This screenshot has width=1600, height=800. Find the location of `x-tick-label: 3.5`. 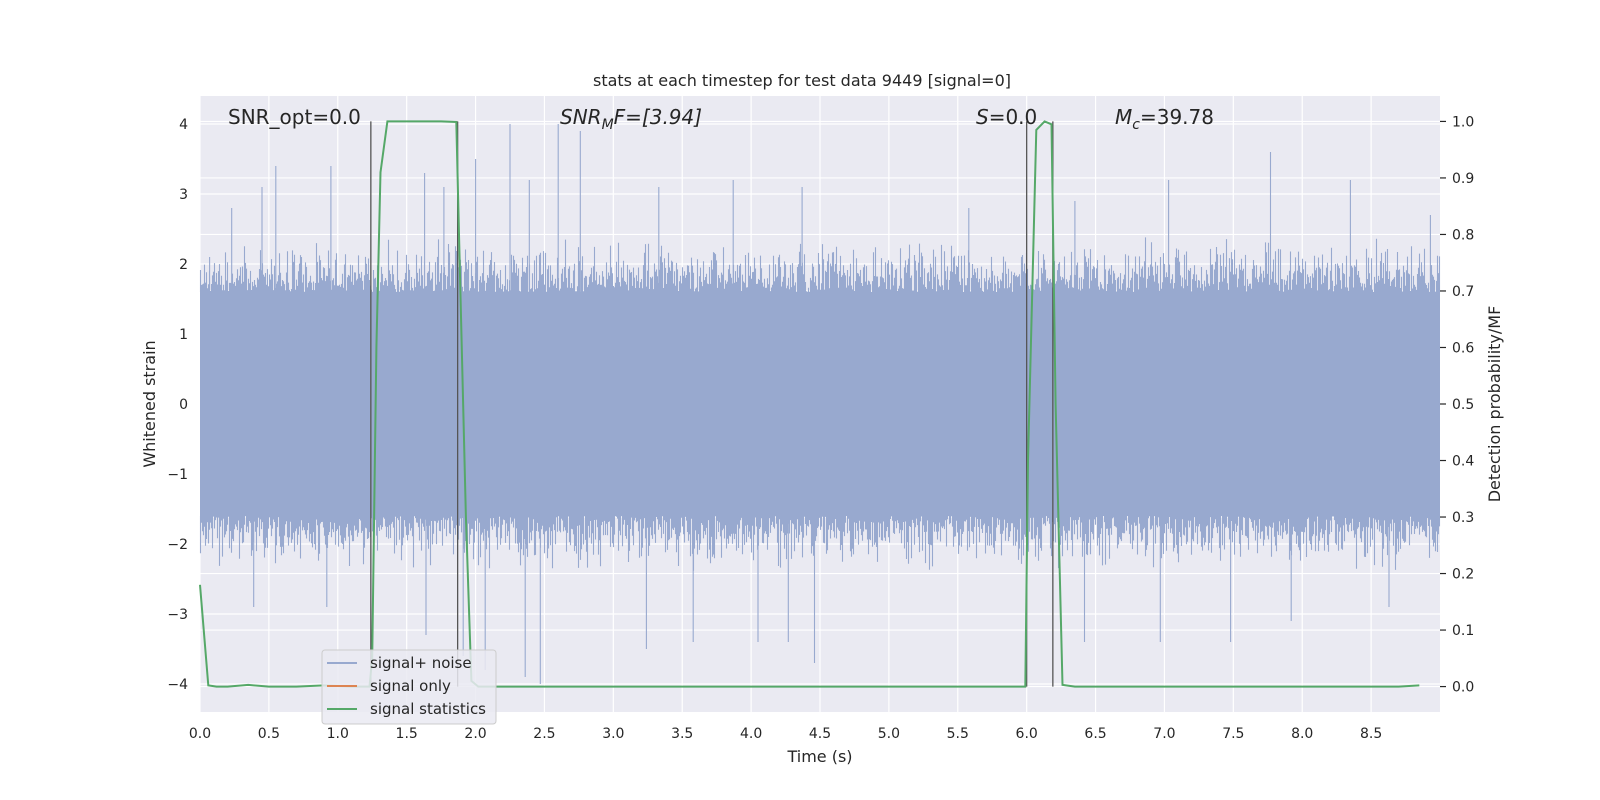

x-tick-label: 3.5 is located at coordinates (682, 734).